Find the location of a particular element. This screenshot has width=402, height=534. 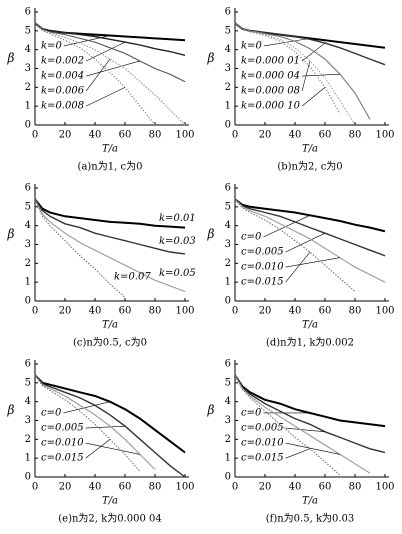

series-label: k=0.05 is located at coordinates (177, 273).